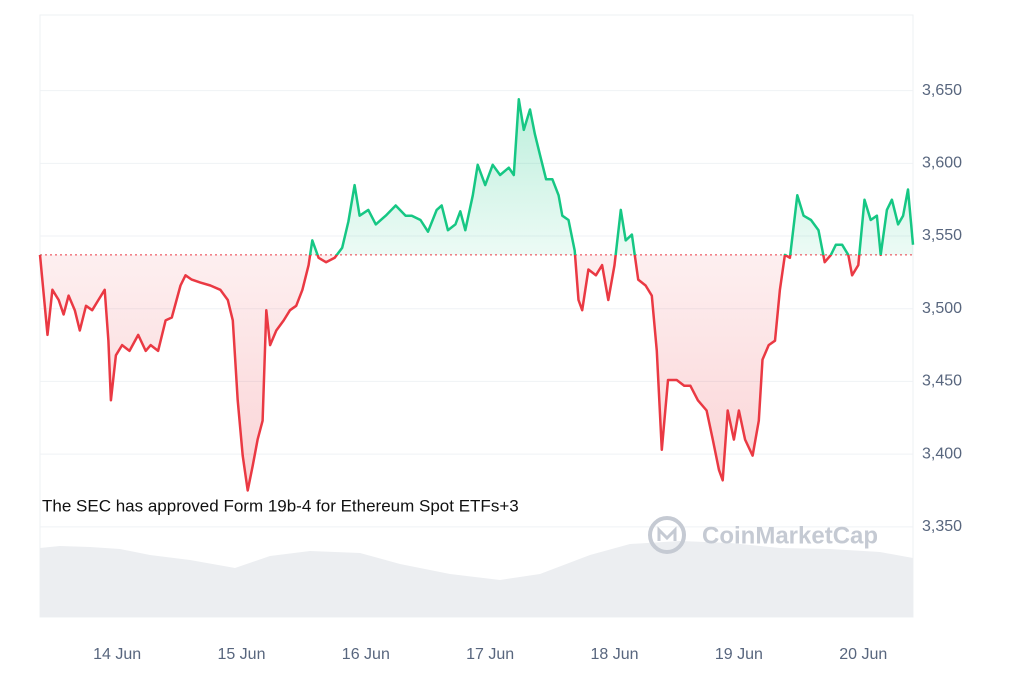 The image size is (1024, 683). I want to click on y-tick-label: 3,450, so click(942, 381).